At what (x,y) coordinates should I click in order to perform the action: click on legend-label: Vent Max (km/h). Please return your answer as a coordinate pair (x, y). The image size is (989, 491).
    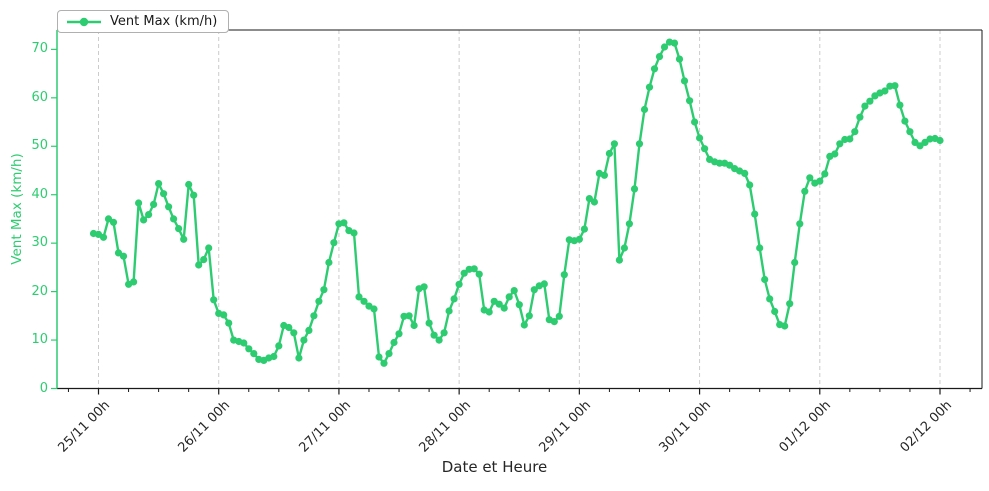
    Looking at the image, I should click on (164, 21).